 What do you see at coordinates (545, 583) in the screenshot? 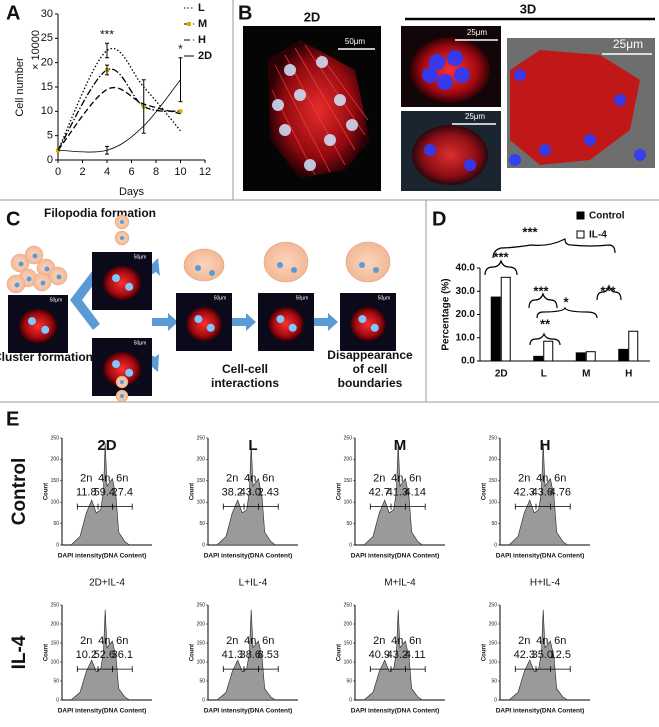
I see `plot-title: H+IL-4` at bounding box center [545, 583].